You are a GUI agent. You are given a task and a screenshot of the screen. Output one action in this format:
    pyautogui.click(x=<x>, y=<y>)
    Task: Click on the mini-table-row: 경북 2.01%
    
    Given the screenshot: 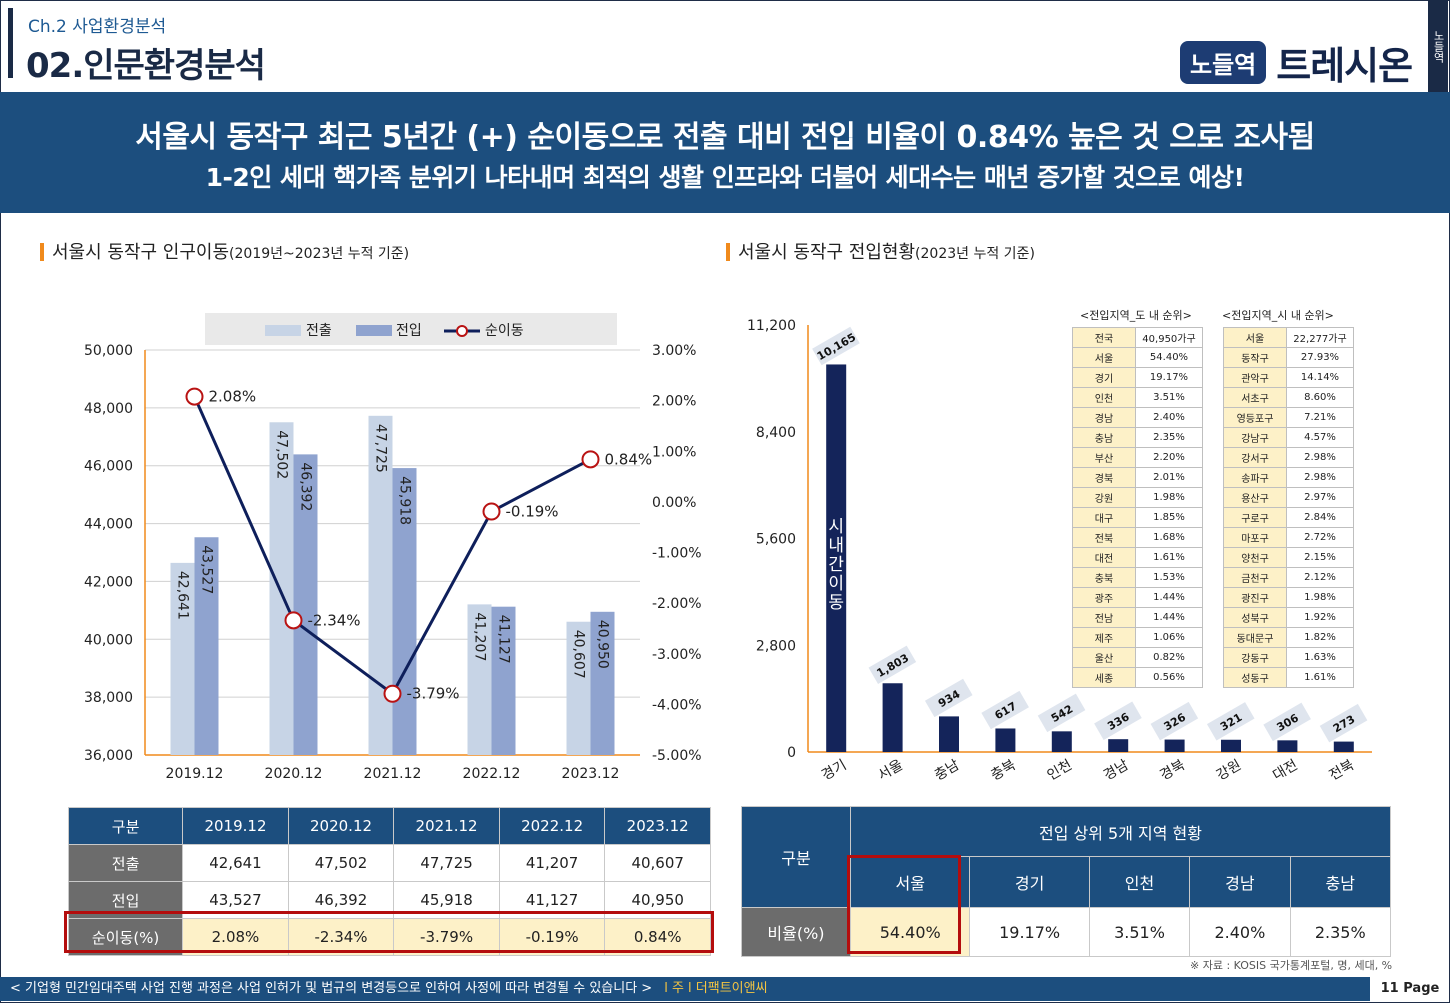 What is the action you would take?
    pyautogui.click(x=1137, y=477)
    